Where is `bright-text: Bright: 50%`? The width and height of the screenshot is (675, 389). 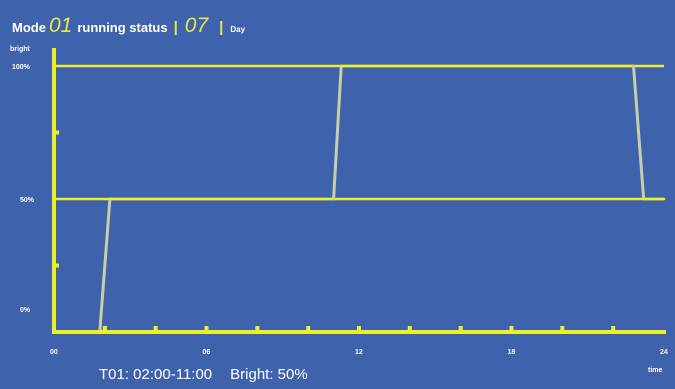 bright-text: Bright: 50% is located at coordinates (269, 374).